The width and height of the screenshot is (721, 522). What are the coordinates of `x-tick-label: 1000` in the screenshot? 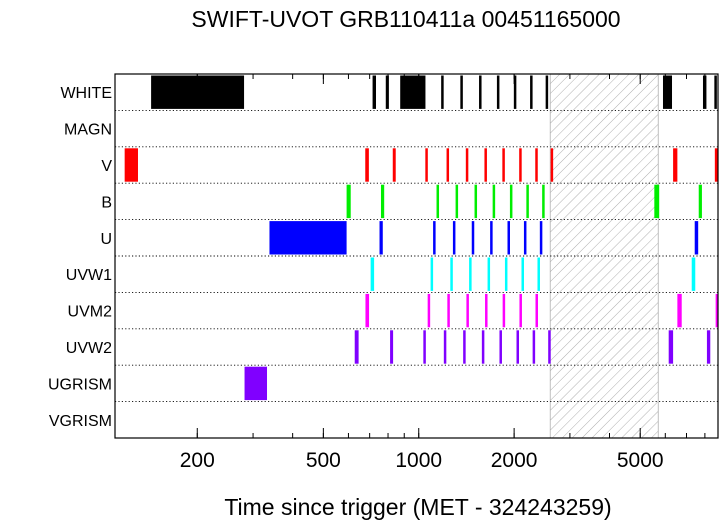 It's located at (418, 460).